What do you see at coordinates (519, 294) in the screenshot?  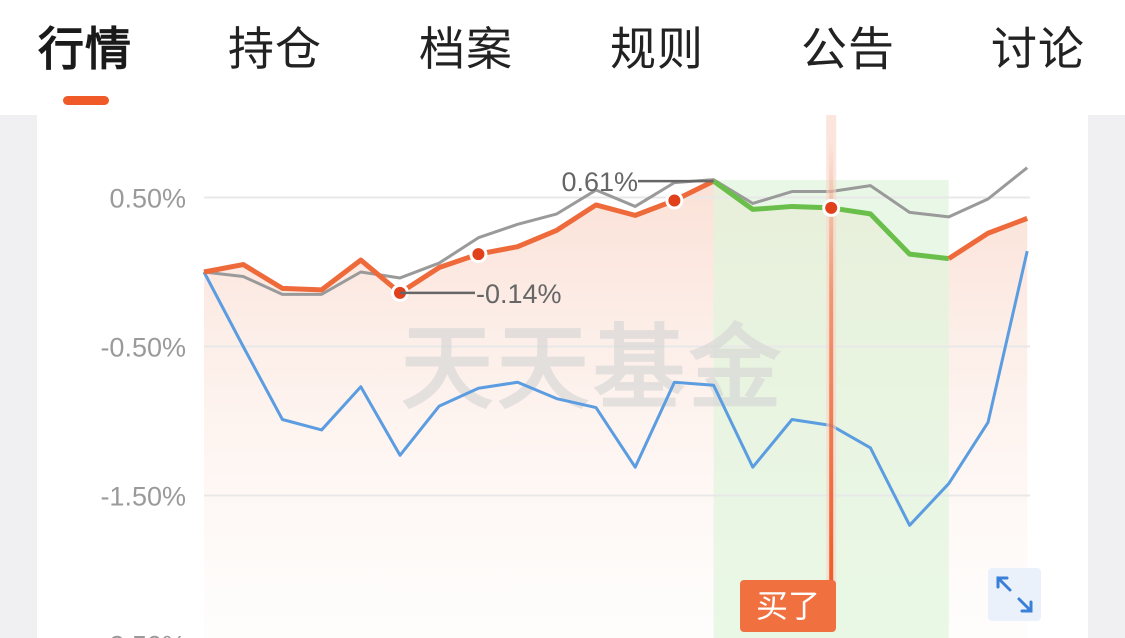 I see `annotation-label-low: -0.14%` at bounding box center [519, 294].